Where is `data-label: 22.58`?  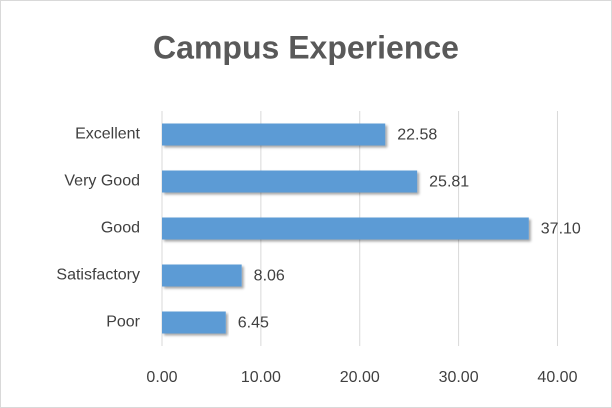
data-label: 22.58 is located at coordinates (417, 135).